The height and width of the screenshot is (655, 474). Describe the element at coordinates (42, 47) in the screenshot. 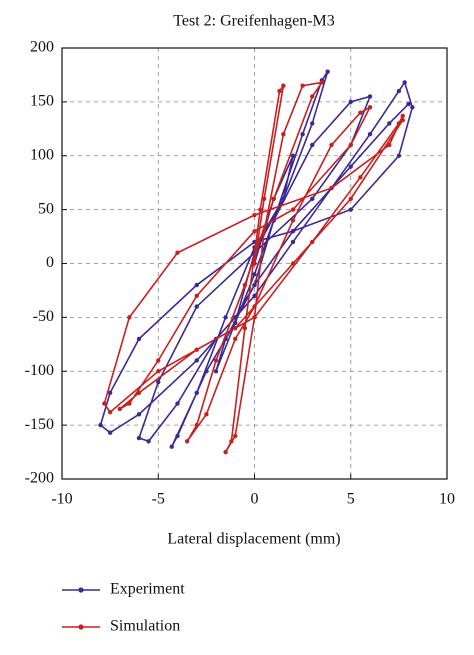

I see `y-tick-label: 200` at that location.